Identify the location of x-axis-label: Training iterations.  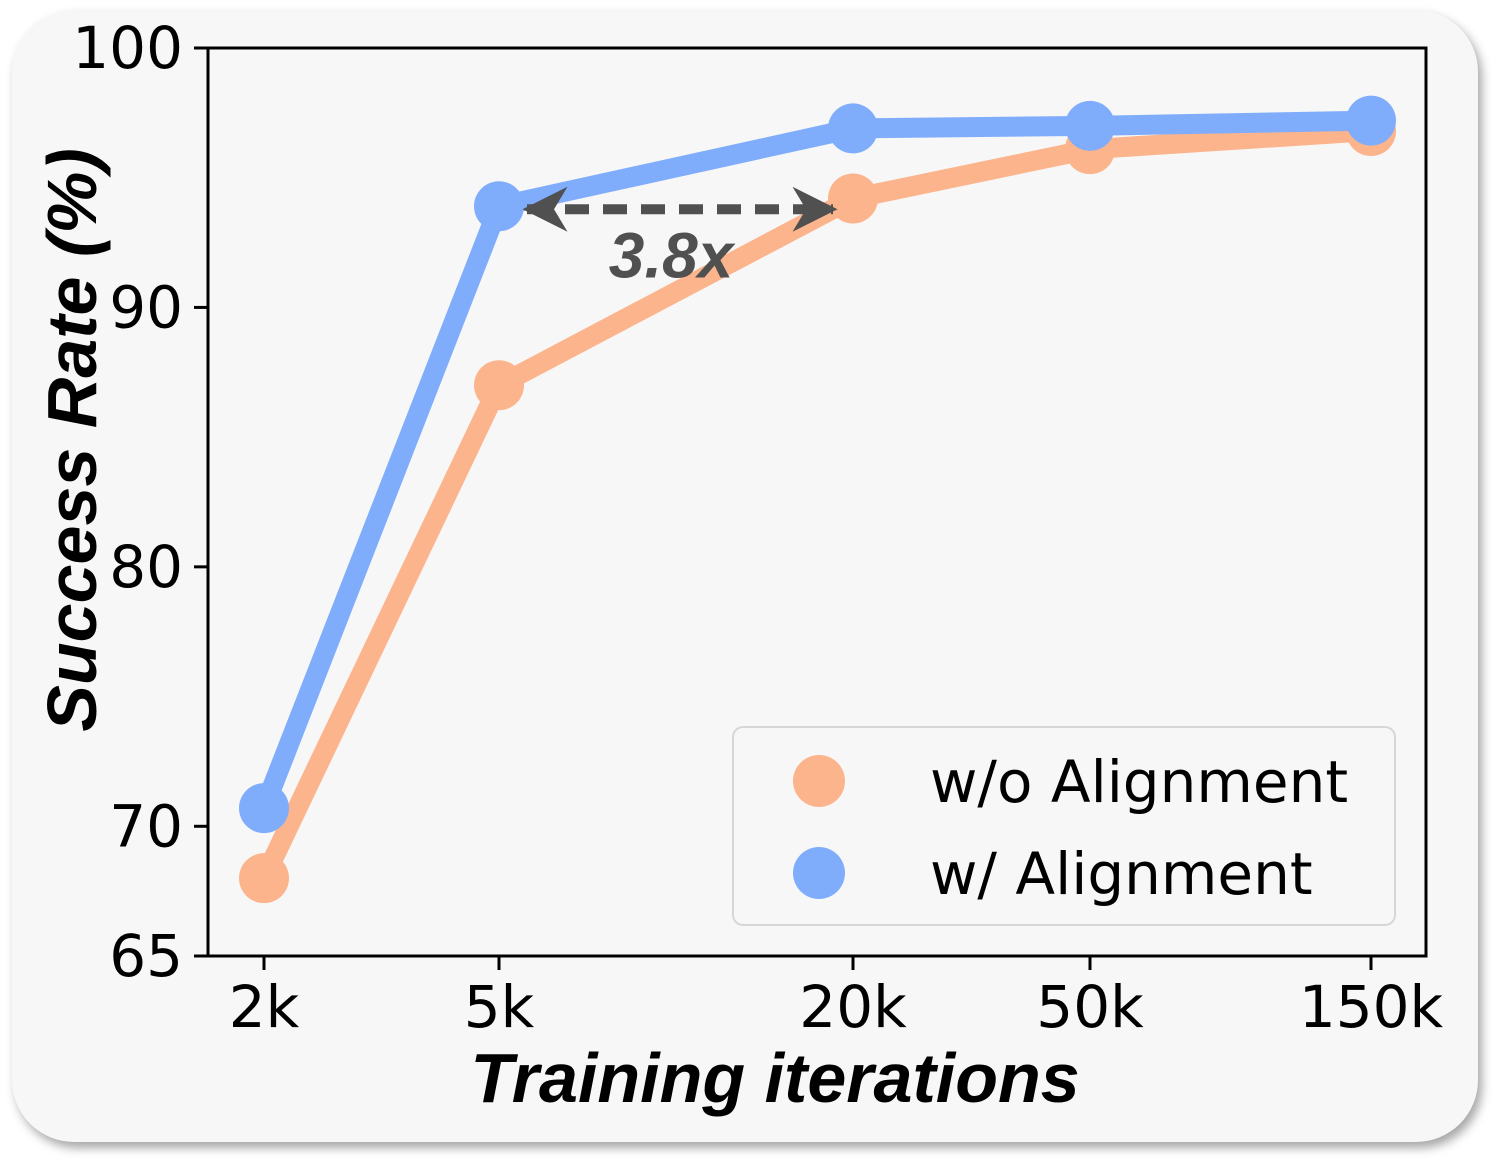
(774, 1078).